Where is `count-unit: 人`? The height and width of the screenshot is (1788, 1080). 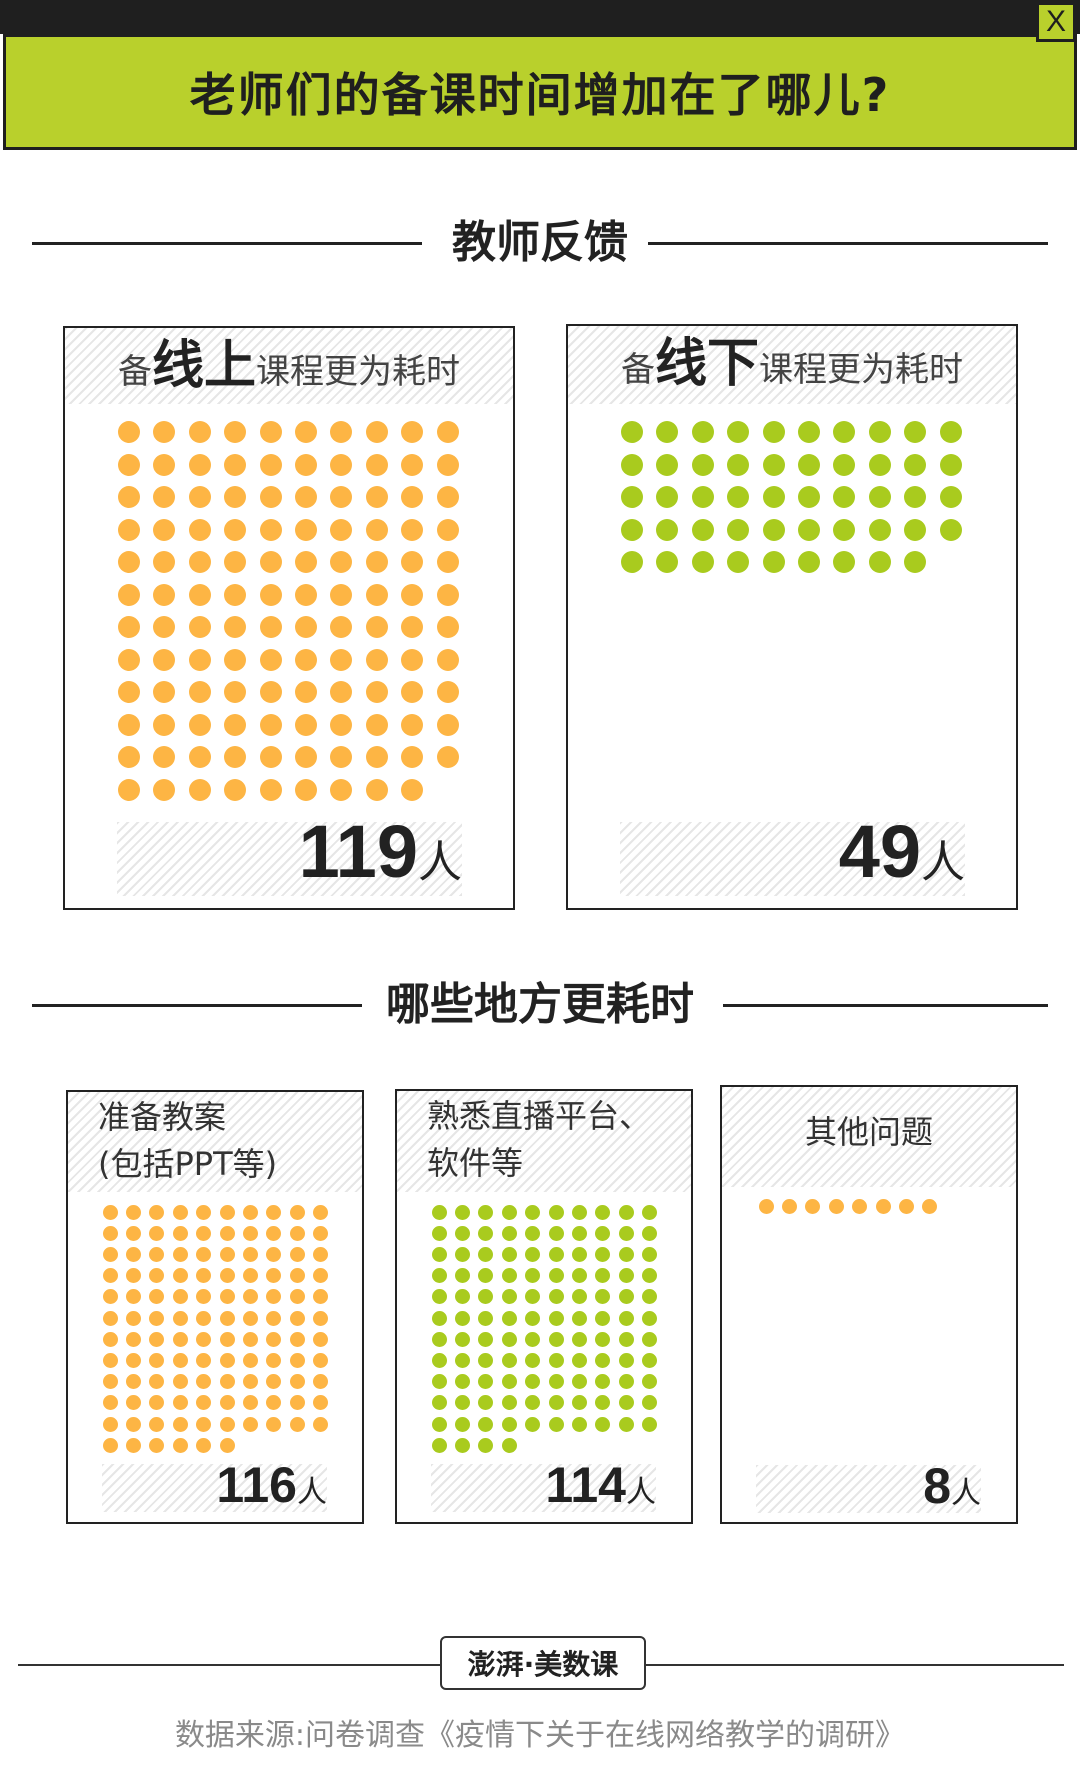
count-unit: 人 is located at coordinates (312, 1492).